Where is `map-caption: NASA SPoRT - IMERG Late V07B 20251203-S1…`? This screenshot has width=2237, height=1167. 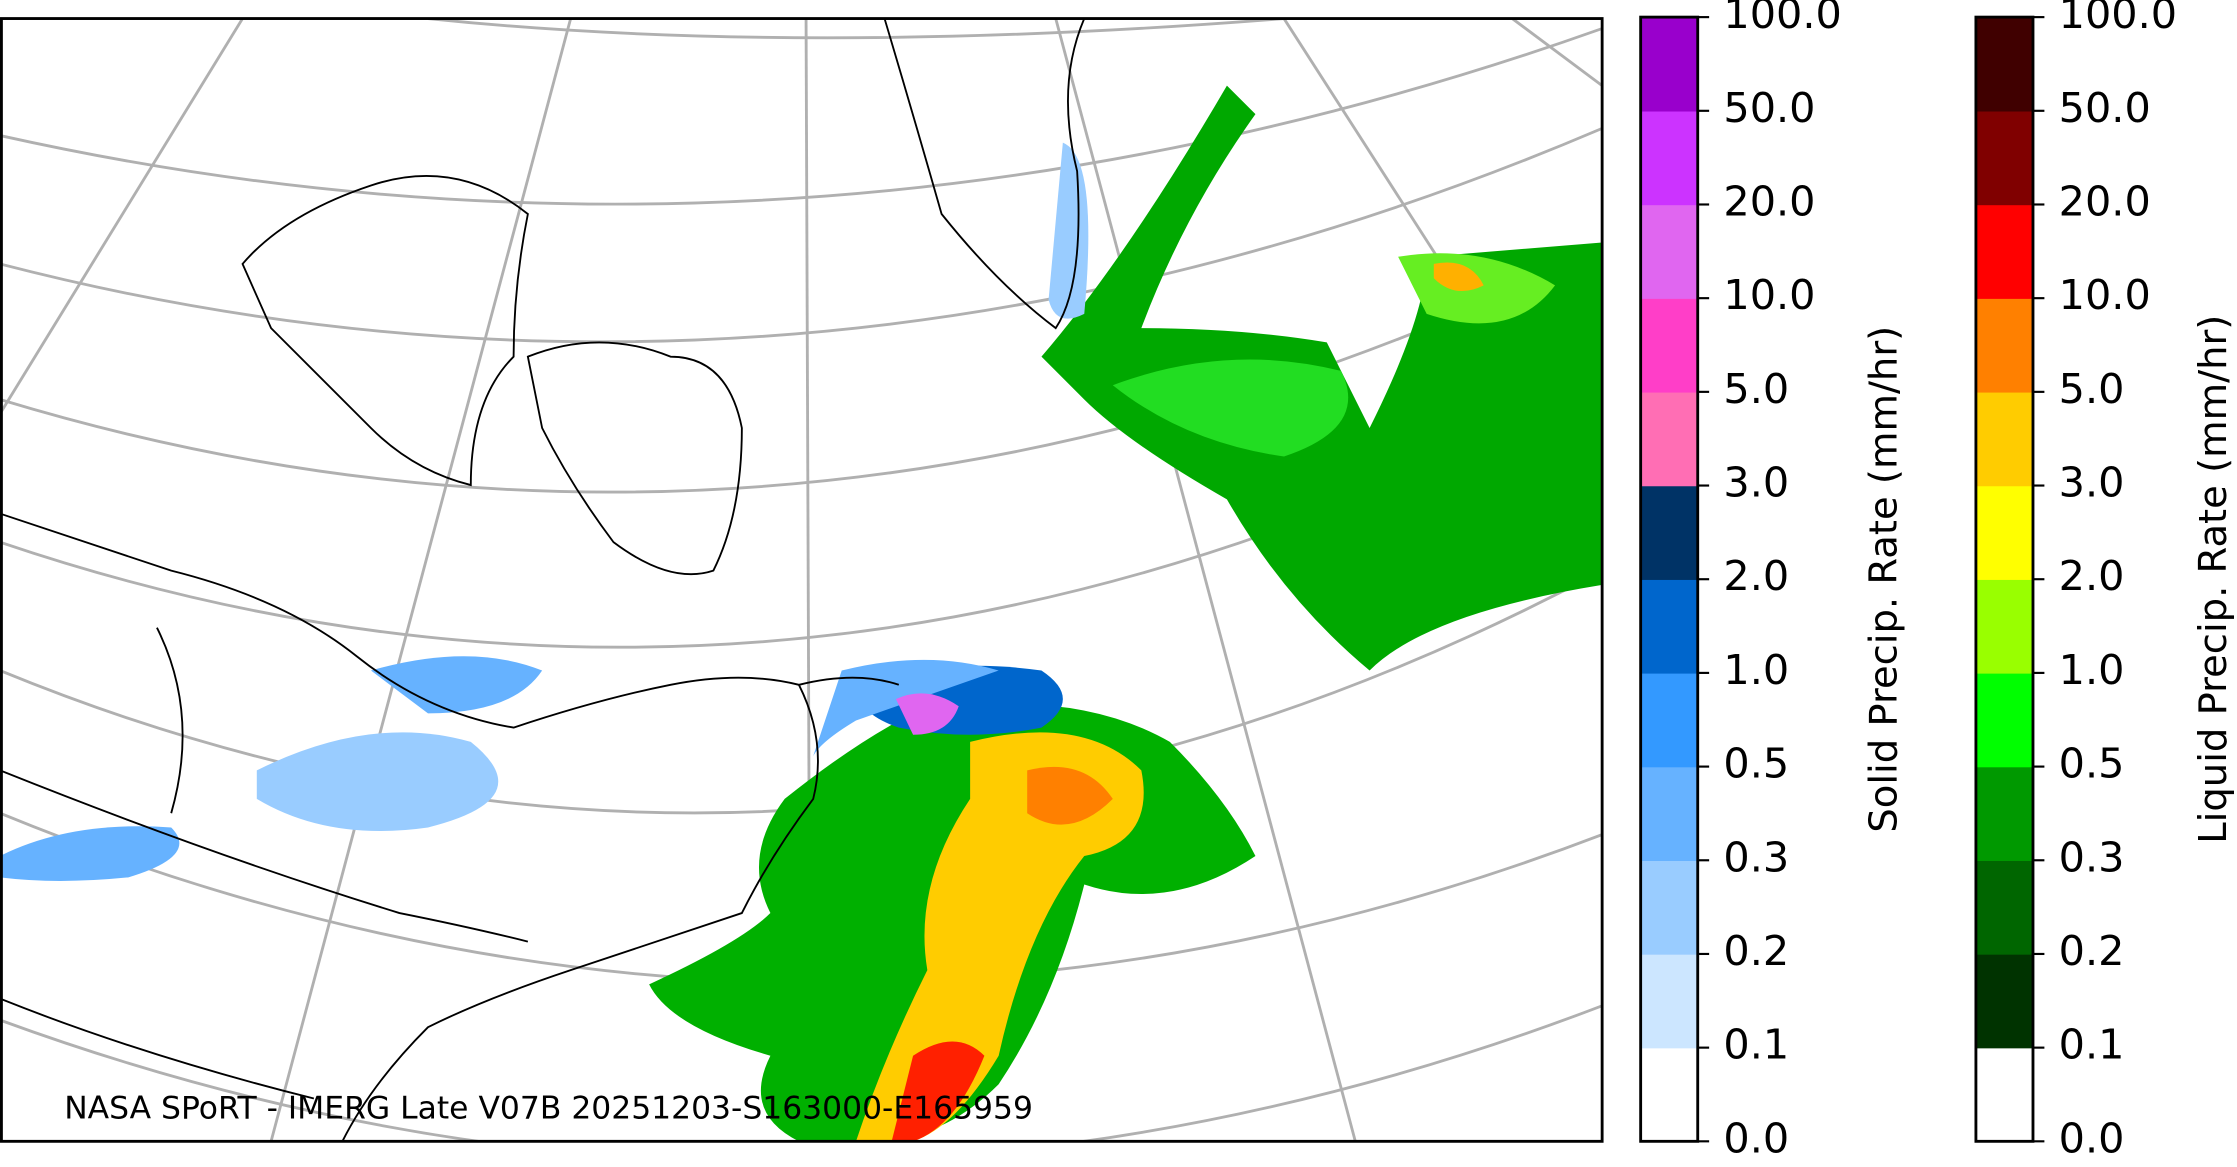
map-caption: NASA SPoRT - IMERG Late V07B 20251203-S1… is located at coordinates (548, 1108).